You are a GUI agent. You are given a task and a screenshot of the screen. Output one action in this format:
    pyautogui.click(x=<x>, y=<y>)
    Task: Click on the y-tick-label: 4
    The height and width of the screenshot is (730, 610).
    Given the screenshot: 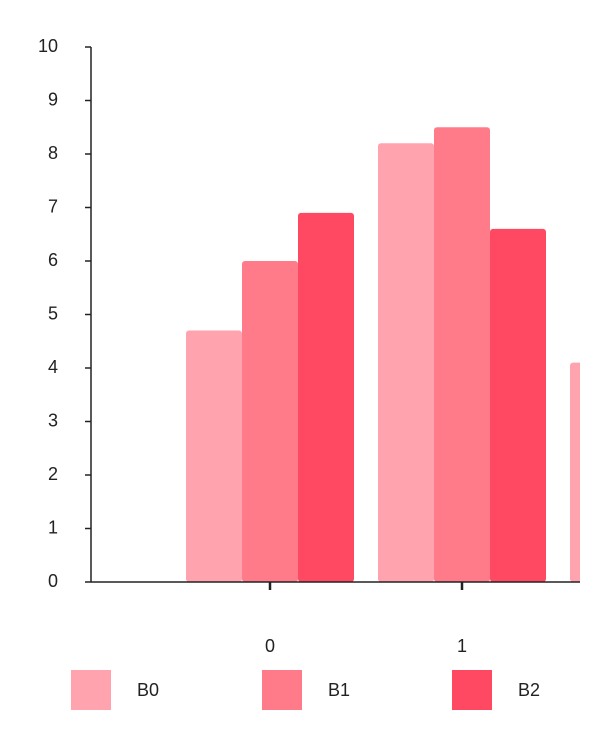 What is the action you would take?
    pyautogui.click(x=53, y=367)
    